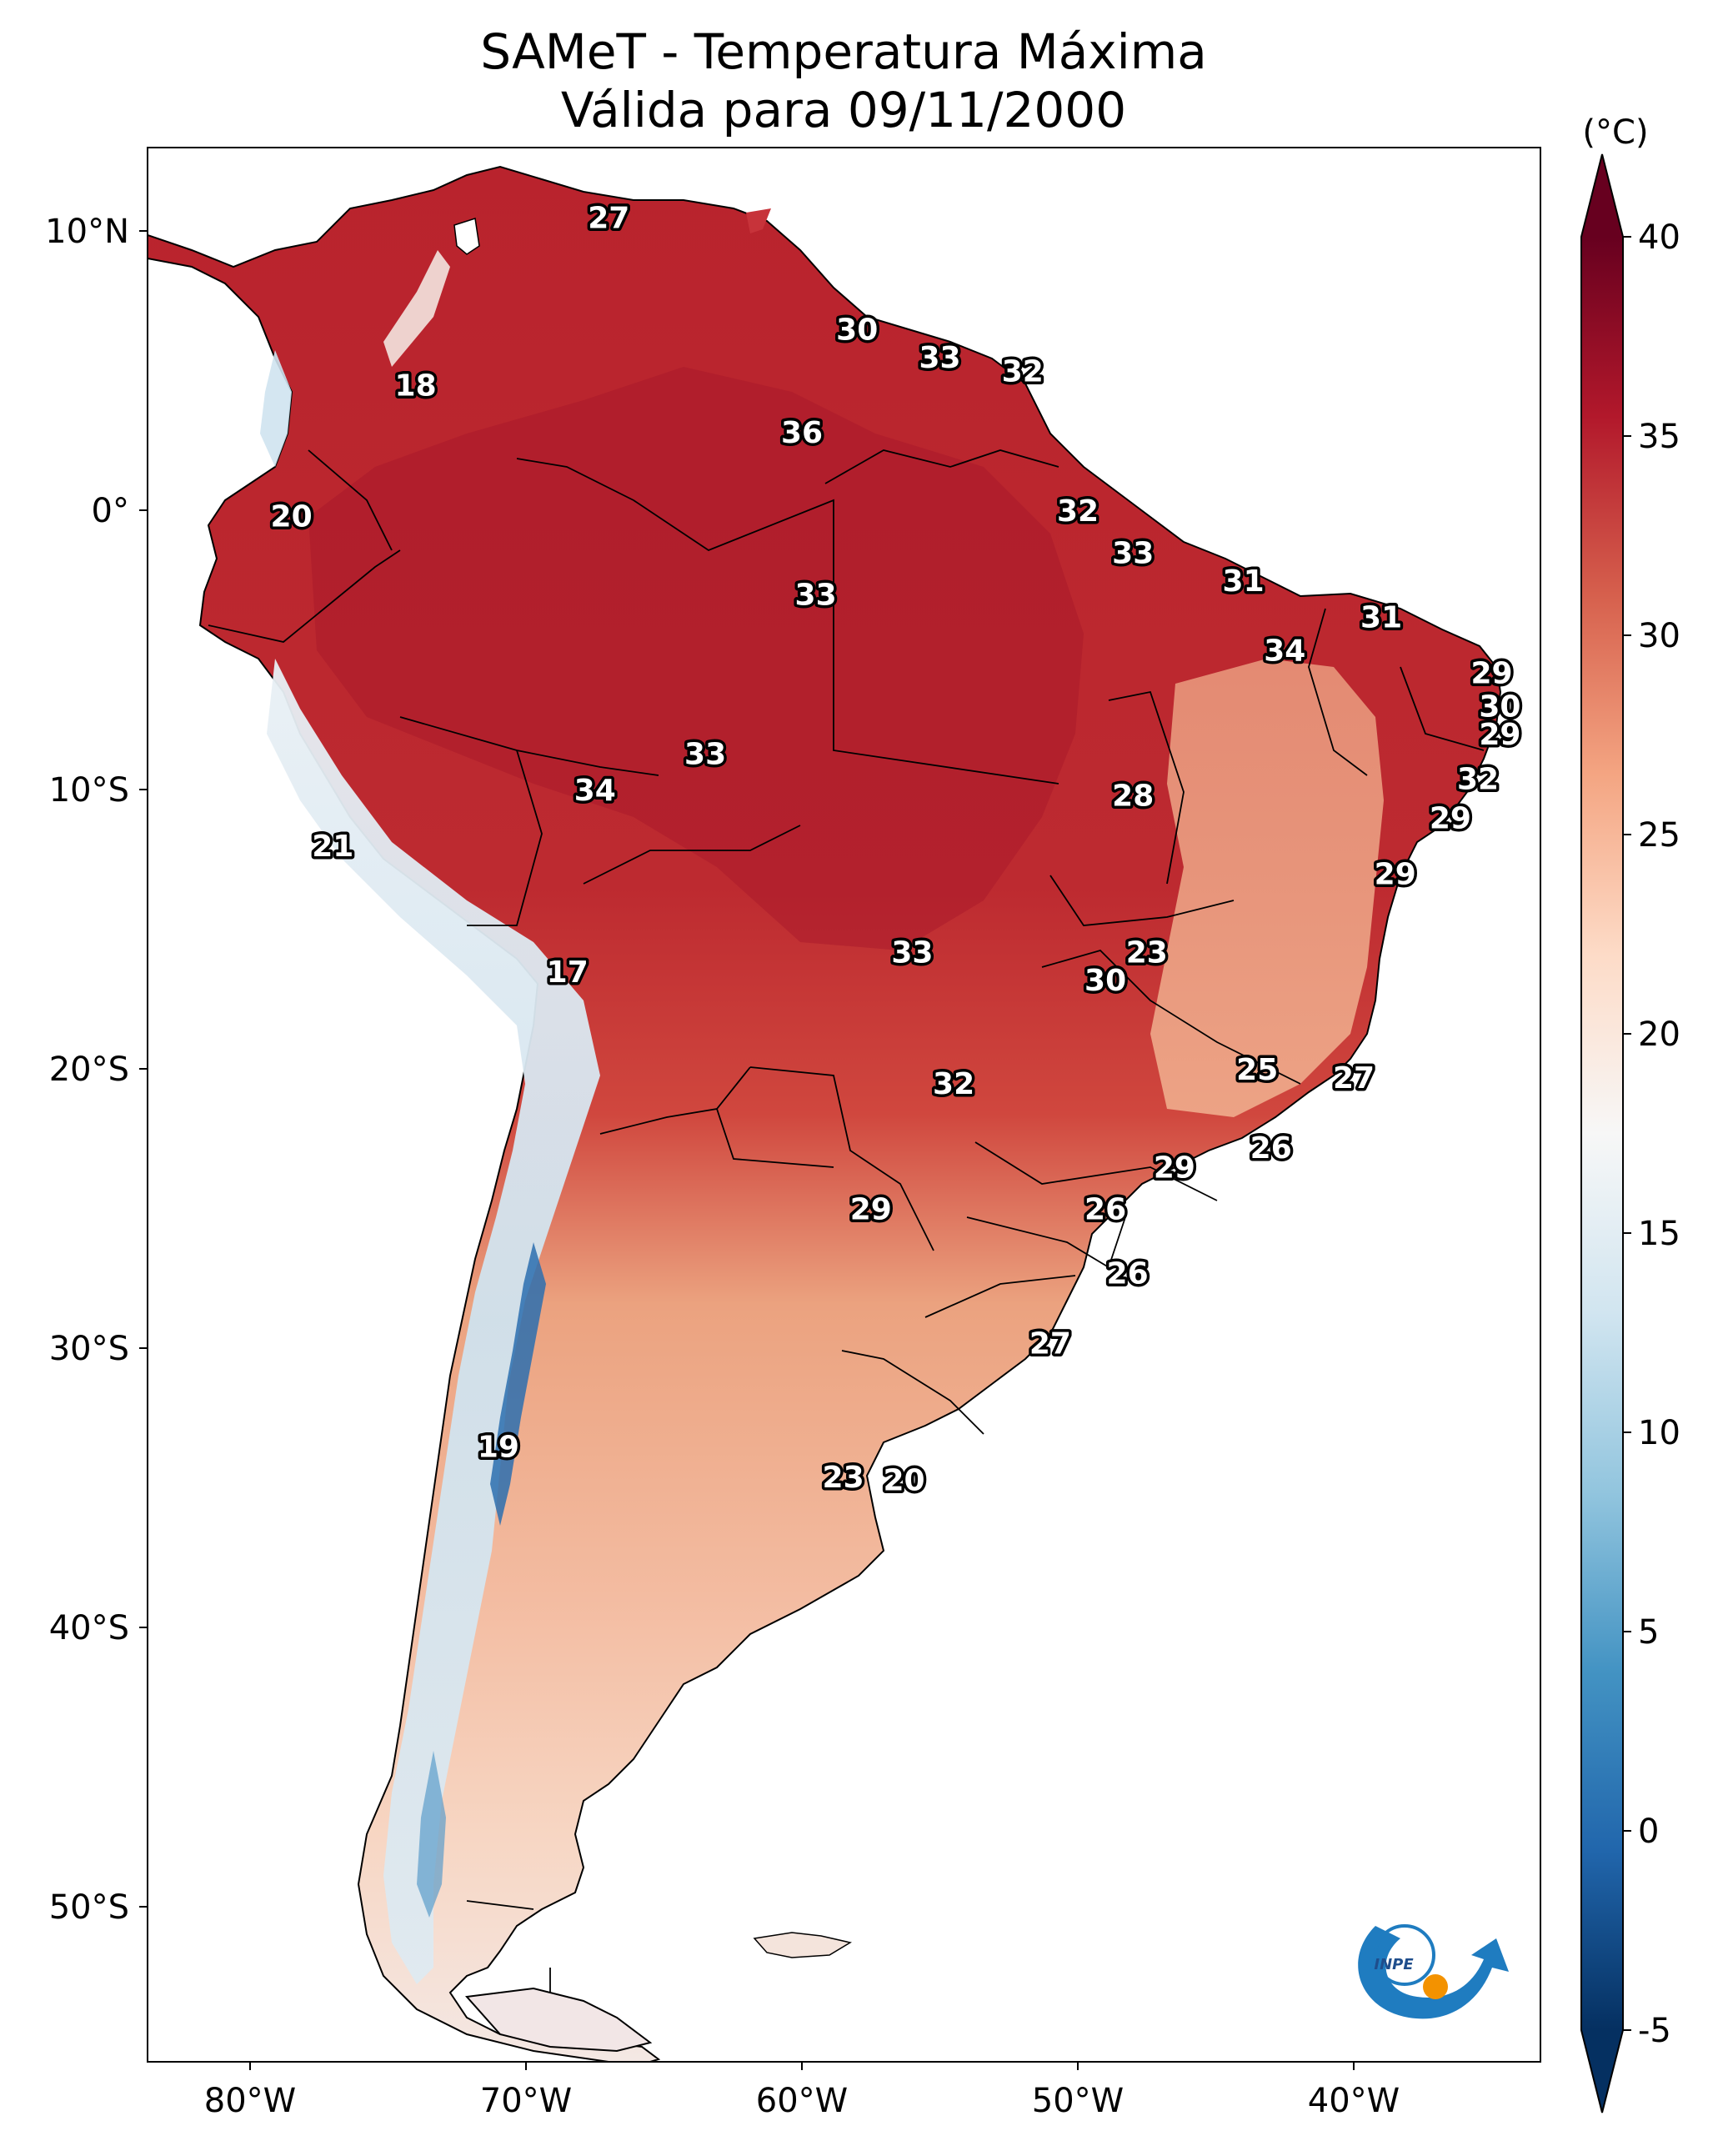 The height and width of the screenshot is (2156, 1723). What do you see at coordinates (276, 408) in the screenshot?
I see `andes-cold-north` at bounding box center [276, 408].